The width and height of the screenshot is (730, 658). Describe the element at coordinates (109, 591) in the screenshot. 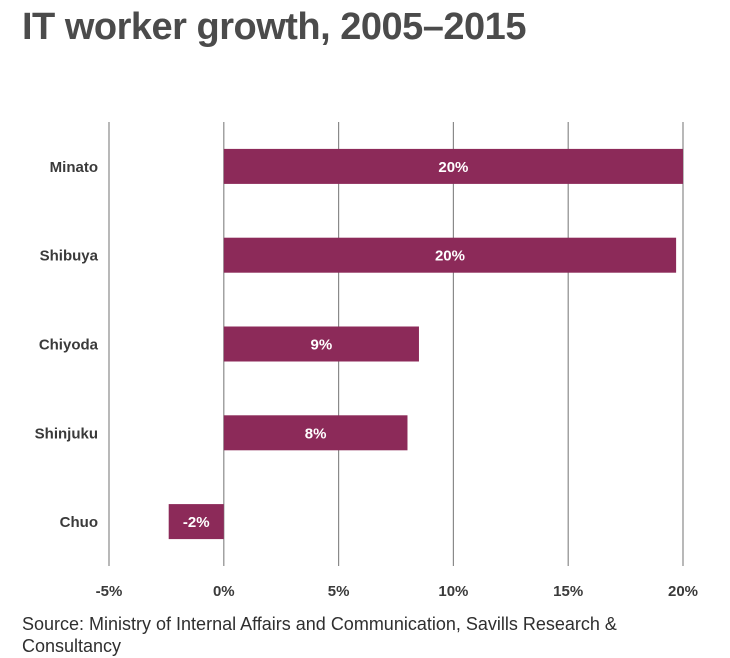

I see `x-tick-label: -5%` at that location.